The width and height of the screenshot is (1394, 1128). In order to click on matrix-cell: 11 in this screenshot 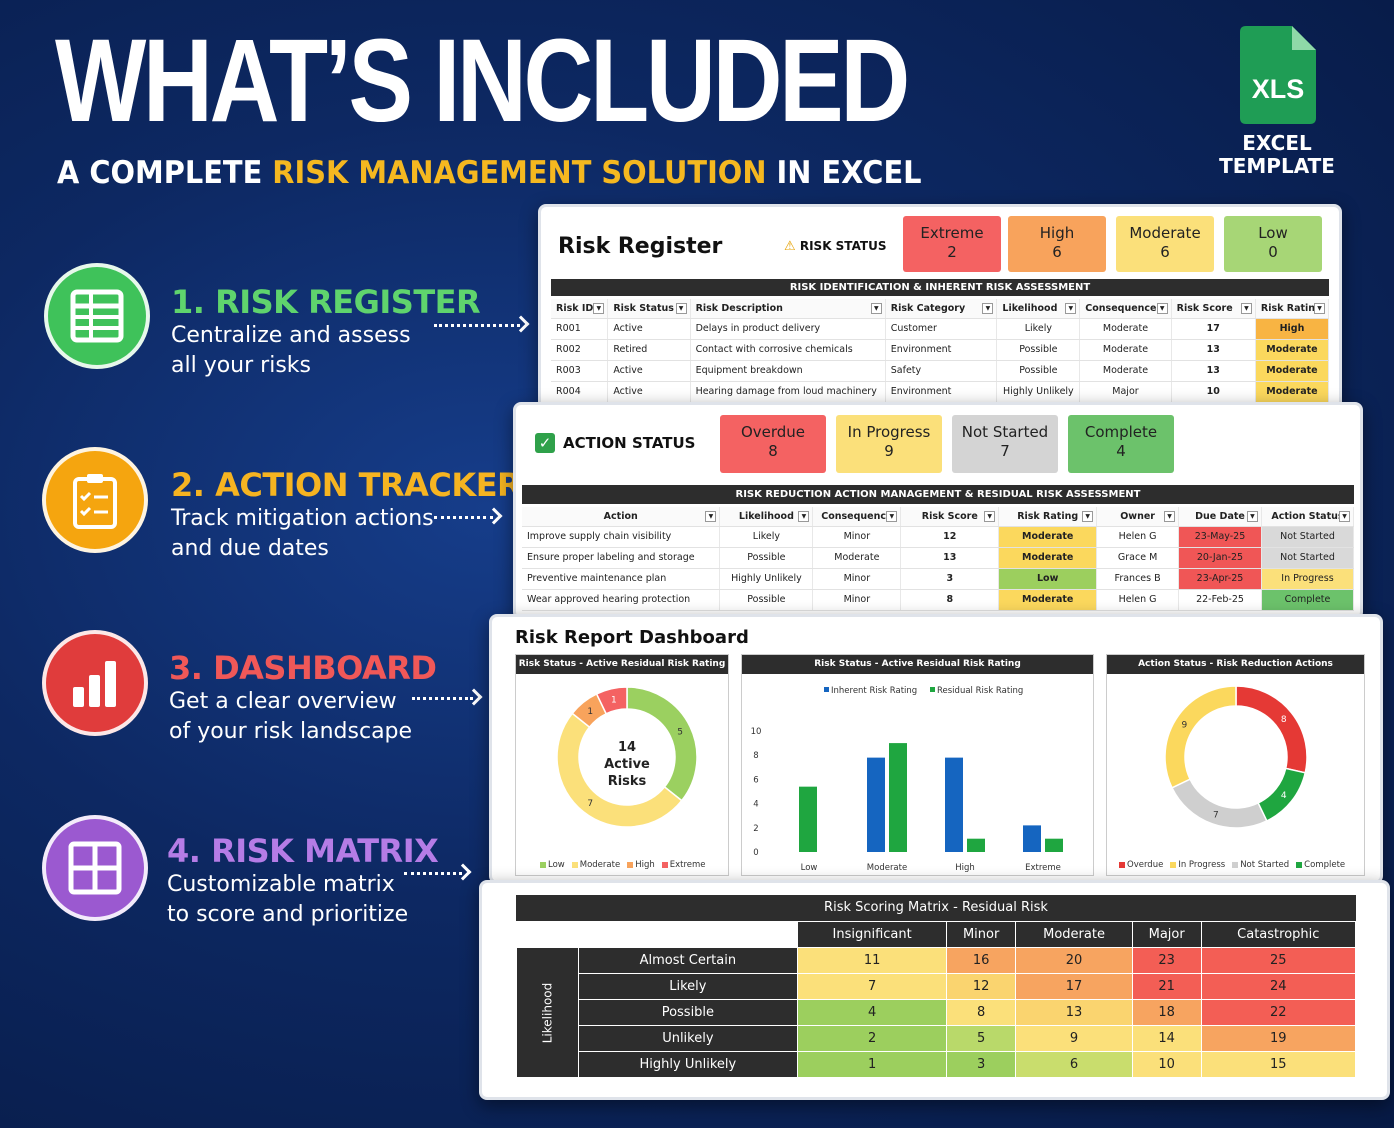, I will do `click(872, 960)`.